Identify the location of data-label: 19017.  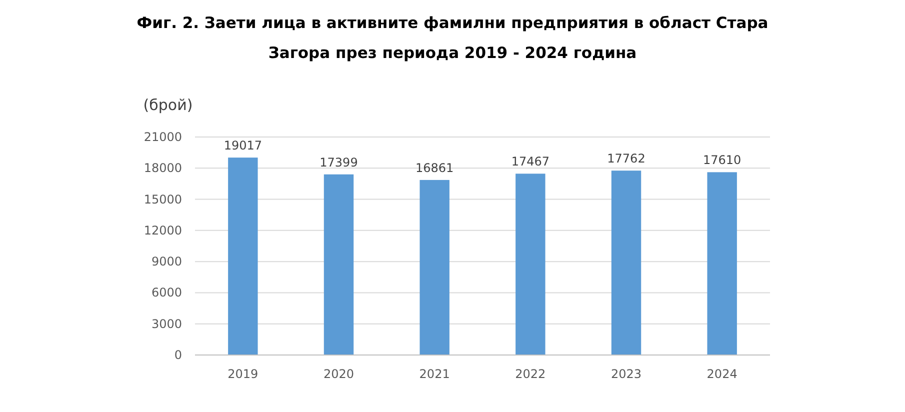
(243, 145).